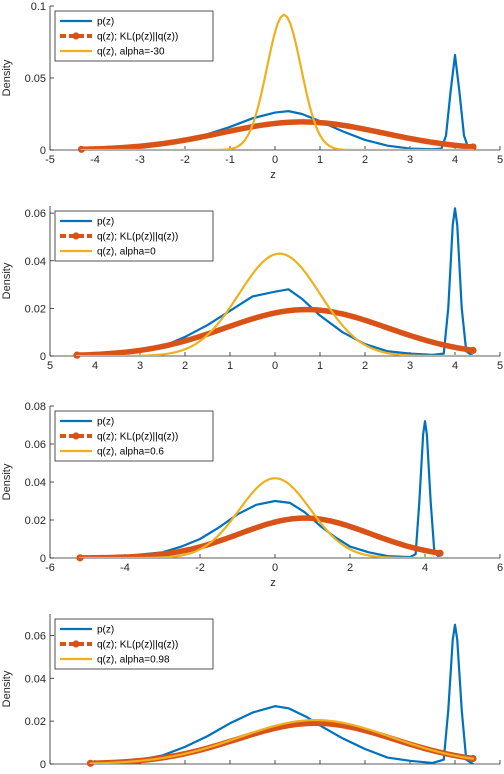  I want to click on legend: p(z) q(z); KL(p(z)||q(z)) q(z), alpha=0.6, so click(134, 436).